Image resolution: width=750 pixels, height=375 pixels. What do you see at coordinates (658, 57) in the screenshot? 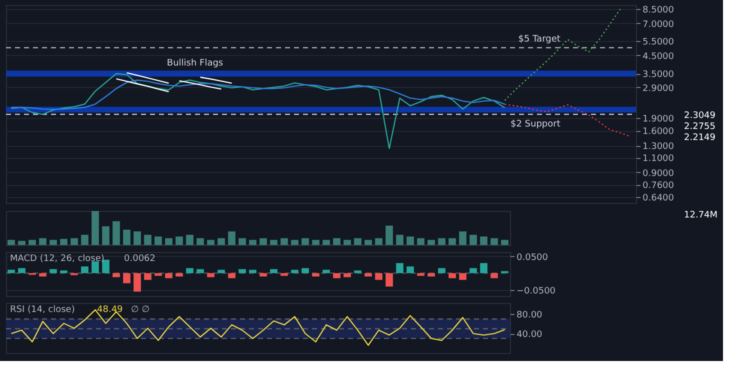
I see `y-tick-label: 4.5000` at bounding box center [658, 57].